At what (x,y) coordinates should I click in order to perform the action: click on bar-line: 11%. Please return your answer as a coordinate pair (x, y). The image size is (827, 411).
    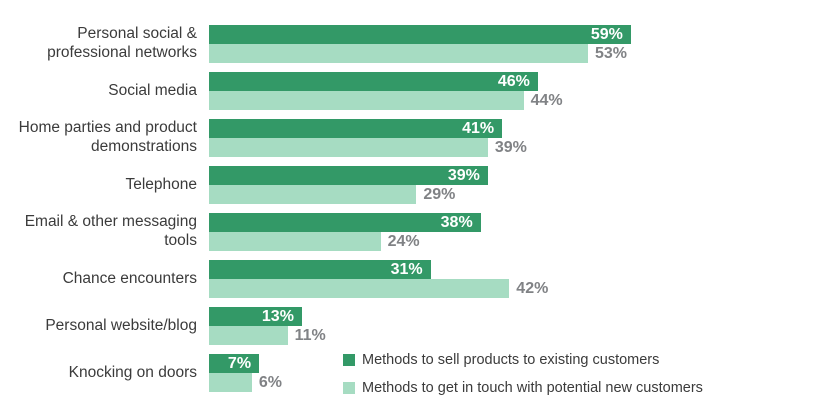
    Looking at the image, I should click on (267, 335).